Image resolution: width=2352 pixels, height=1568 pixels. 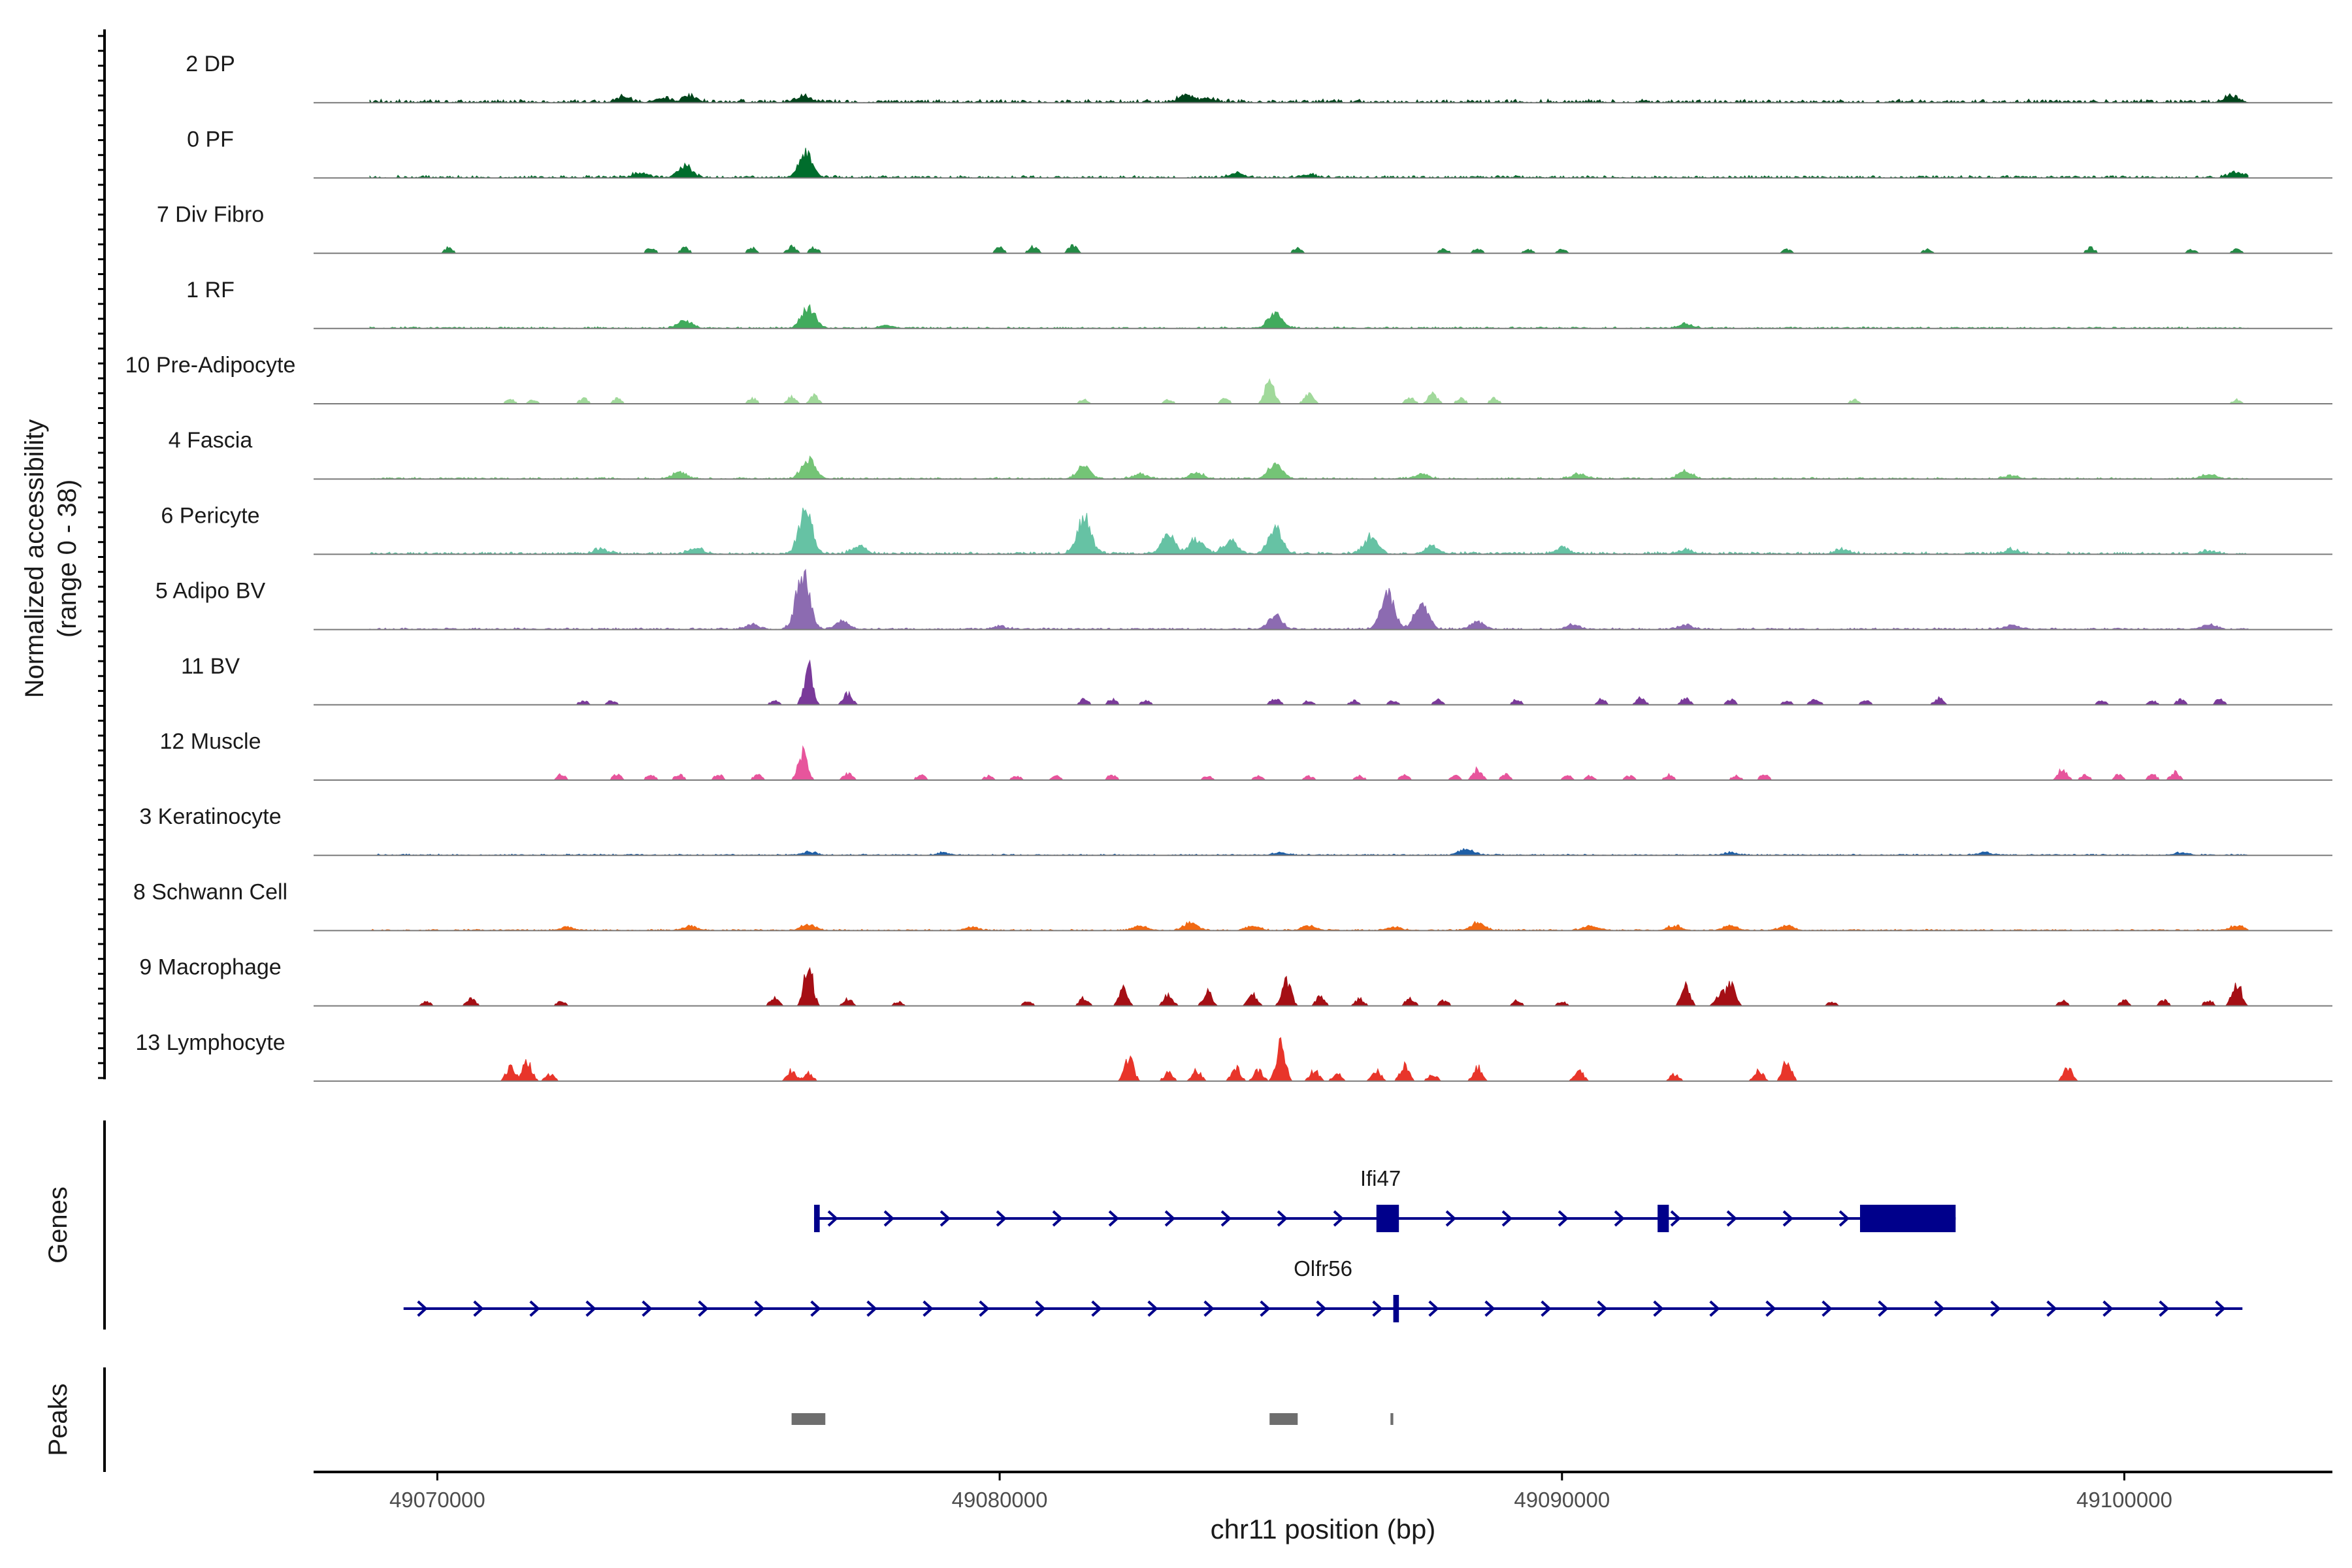 I want to click on track-6-pericyte: 6 Pericyte, so click(x=1246, y=529).